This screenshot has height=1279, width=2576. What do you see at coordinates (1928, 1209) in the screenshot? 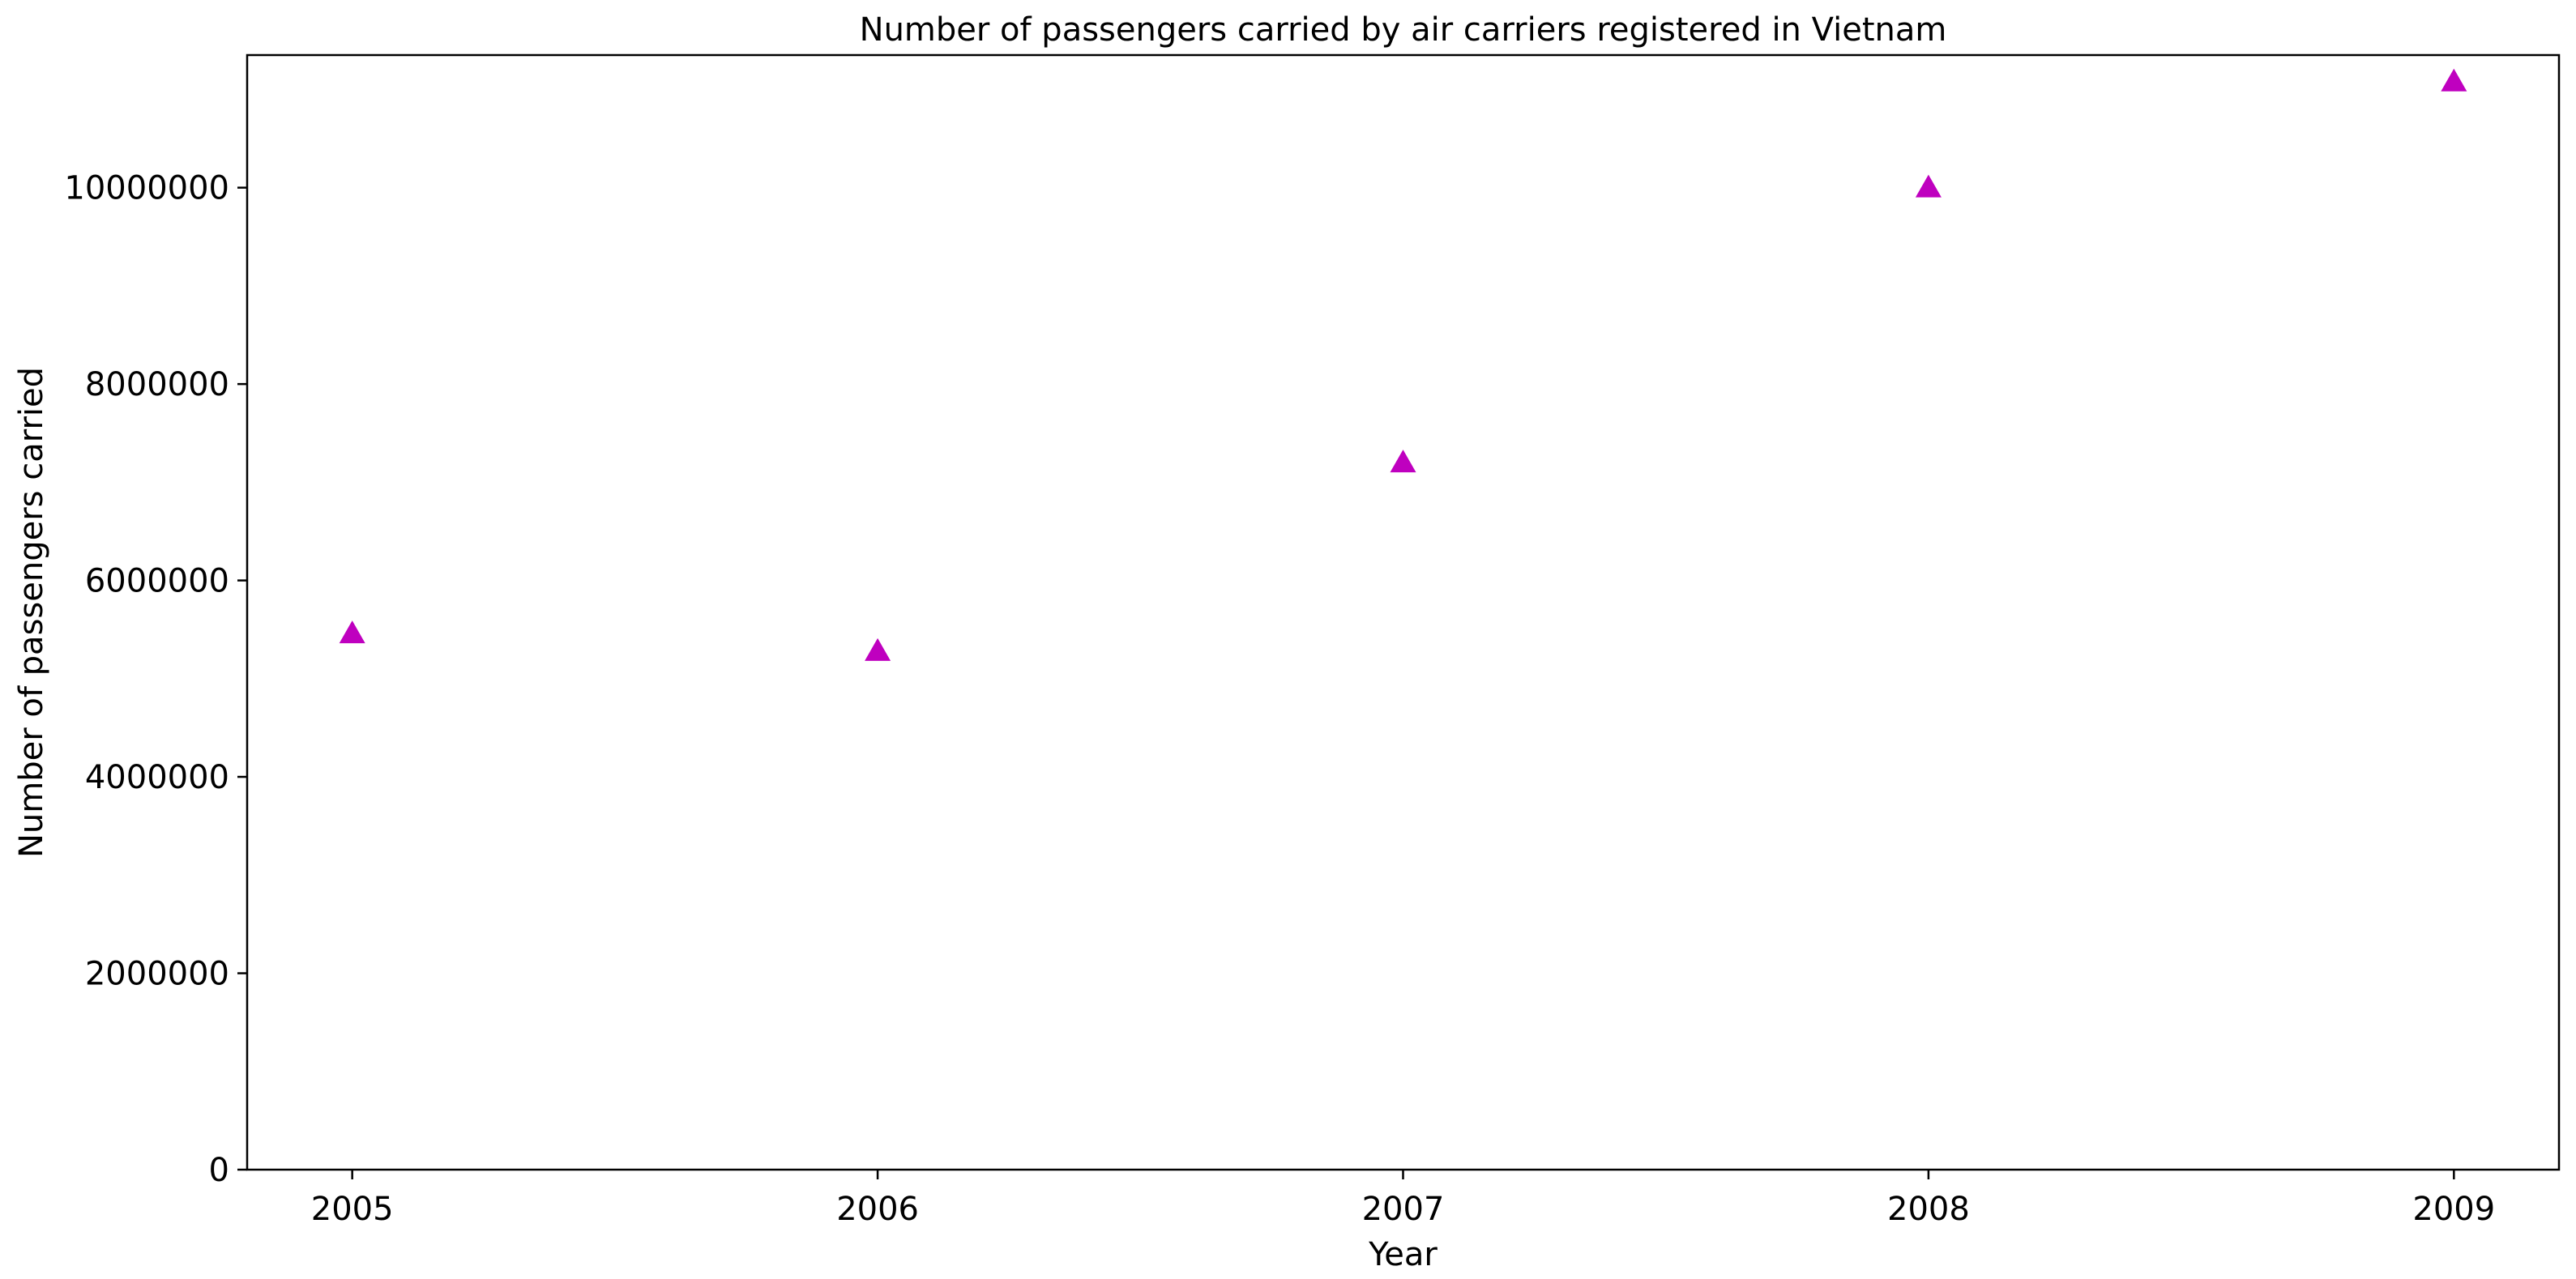
I see `x-tick-label: 2008` at bounding box center [1928, 1209].